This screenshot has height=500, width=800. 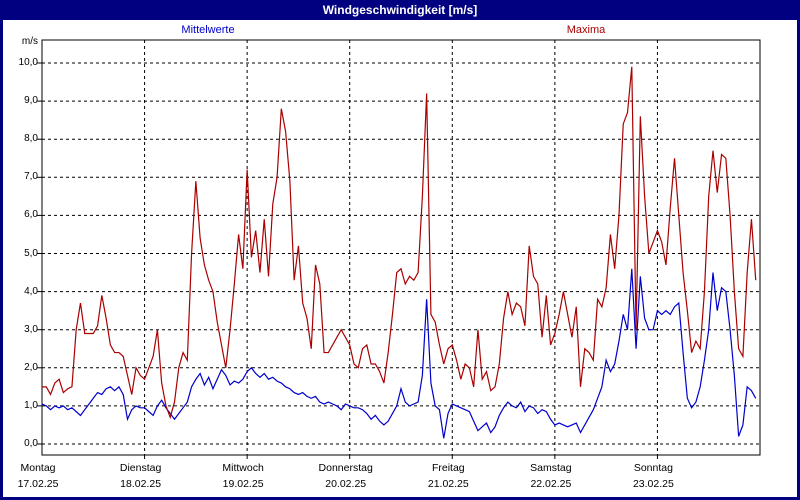 What do you see at coordinates (345, 476) in the screenshot?
I see `x-axis-day-label: Donnerstag 20.02.25` at bounding box center [345, 476].